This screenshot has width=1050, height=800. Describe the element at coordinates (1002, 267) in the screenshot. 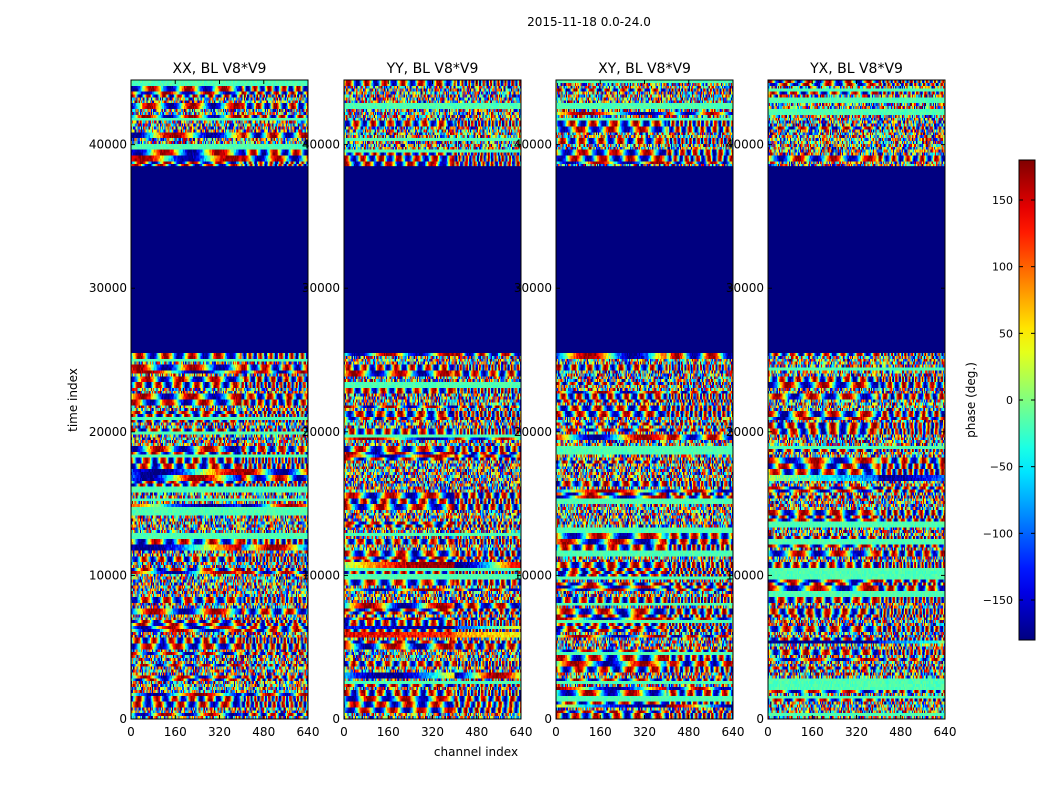

I see `colorbar-tick-label: 100` at that location.